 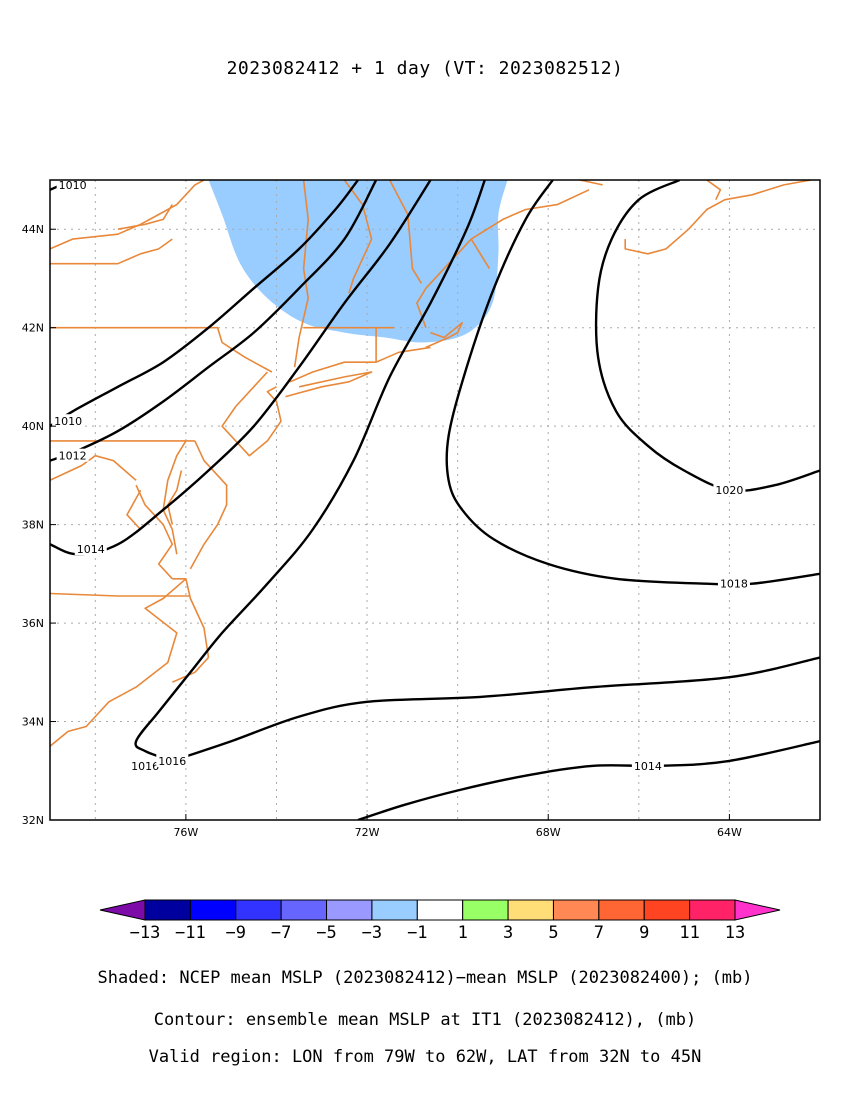 What do you see at coordinates (122, 910) in the screenshot?
I see `colorbar-min-triangle` at bounding box center [122, 910].